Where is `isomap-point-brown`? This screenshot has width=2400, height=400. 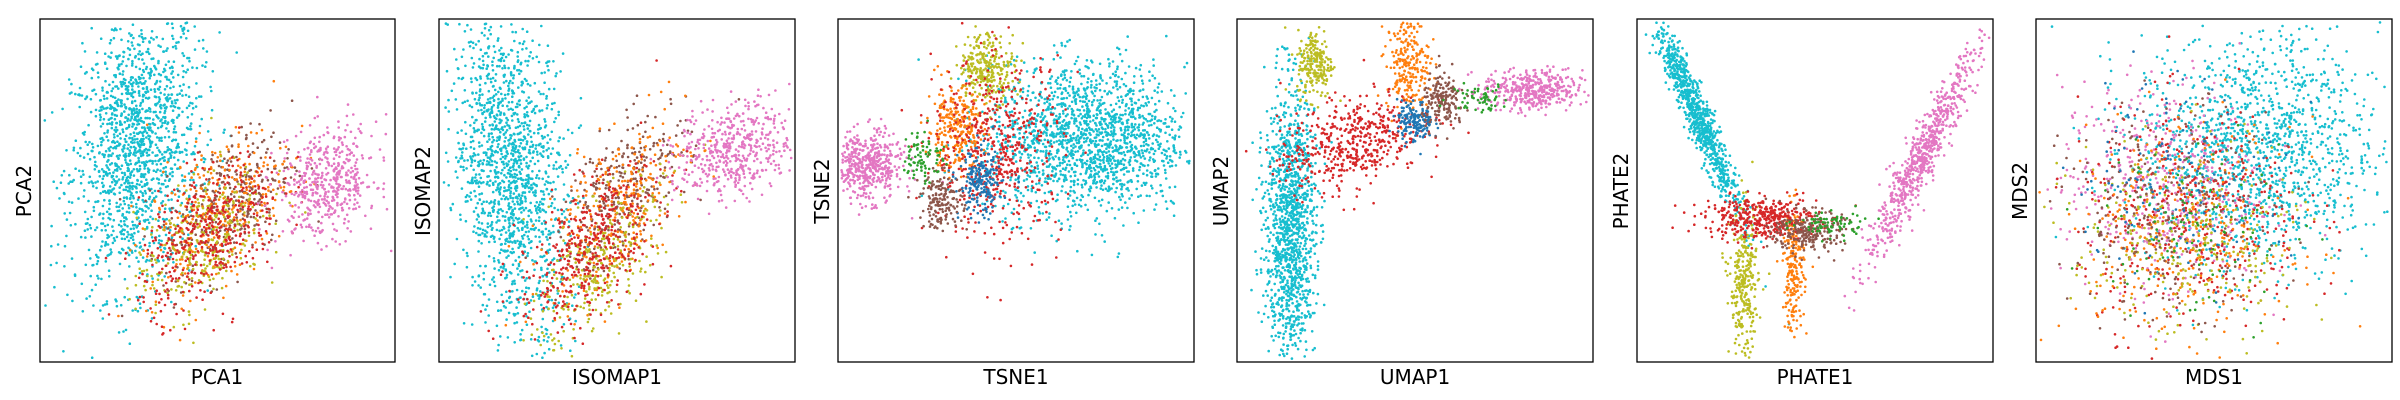
isomap-point-brown is located at coordinates (661, 150).